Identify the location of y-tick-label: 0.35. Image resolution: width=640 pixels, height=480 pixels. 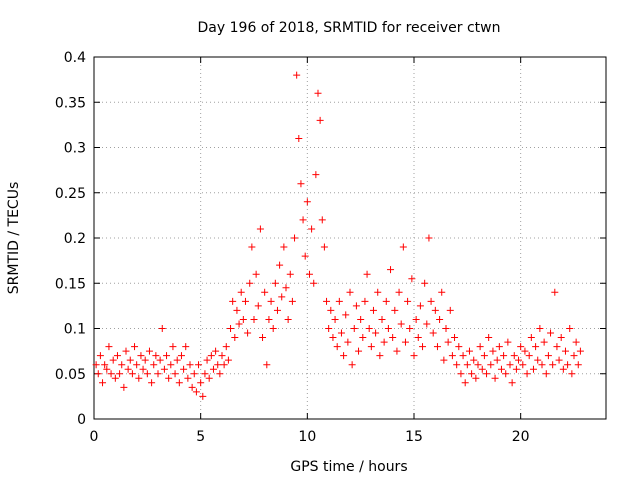
(70, 103).